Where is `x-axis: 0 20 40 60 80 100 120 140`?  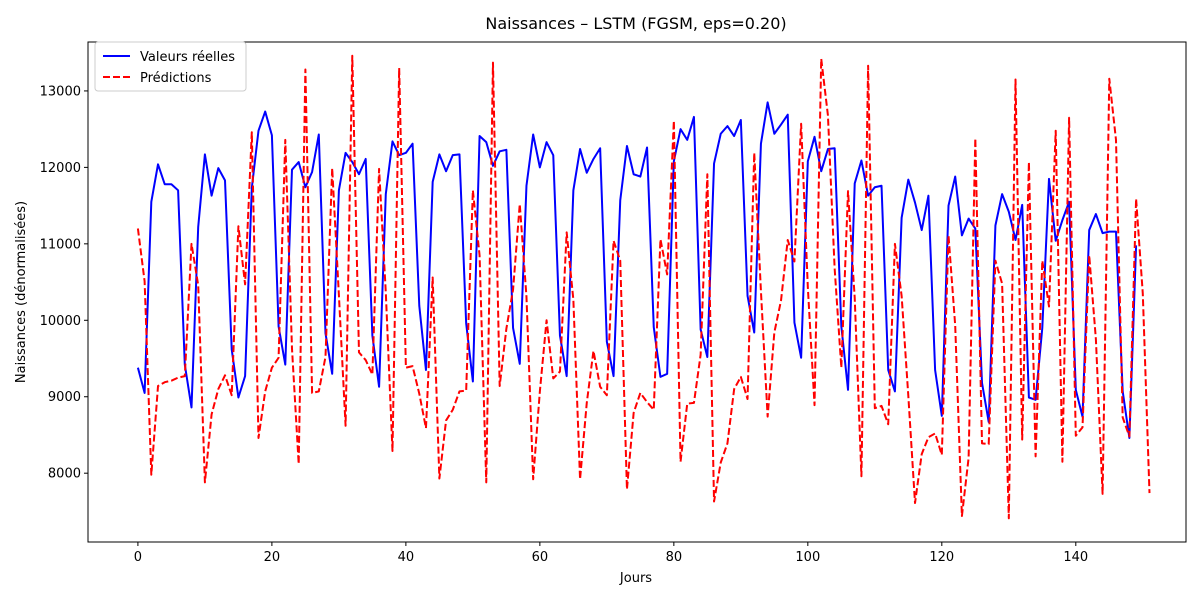
x-axis: 0 20 40 60 80 100 120 140 is located at coordinates (611, 553).